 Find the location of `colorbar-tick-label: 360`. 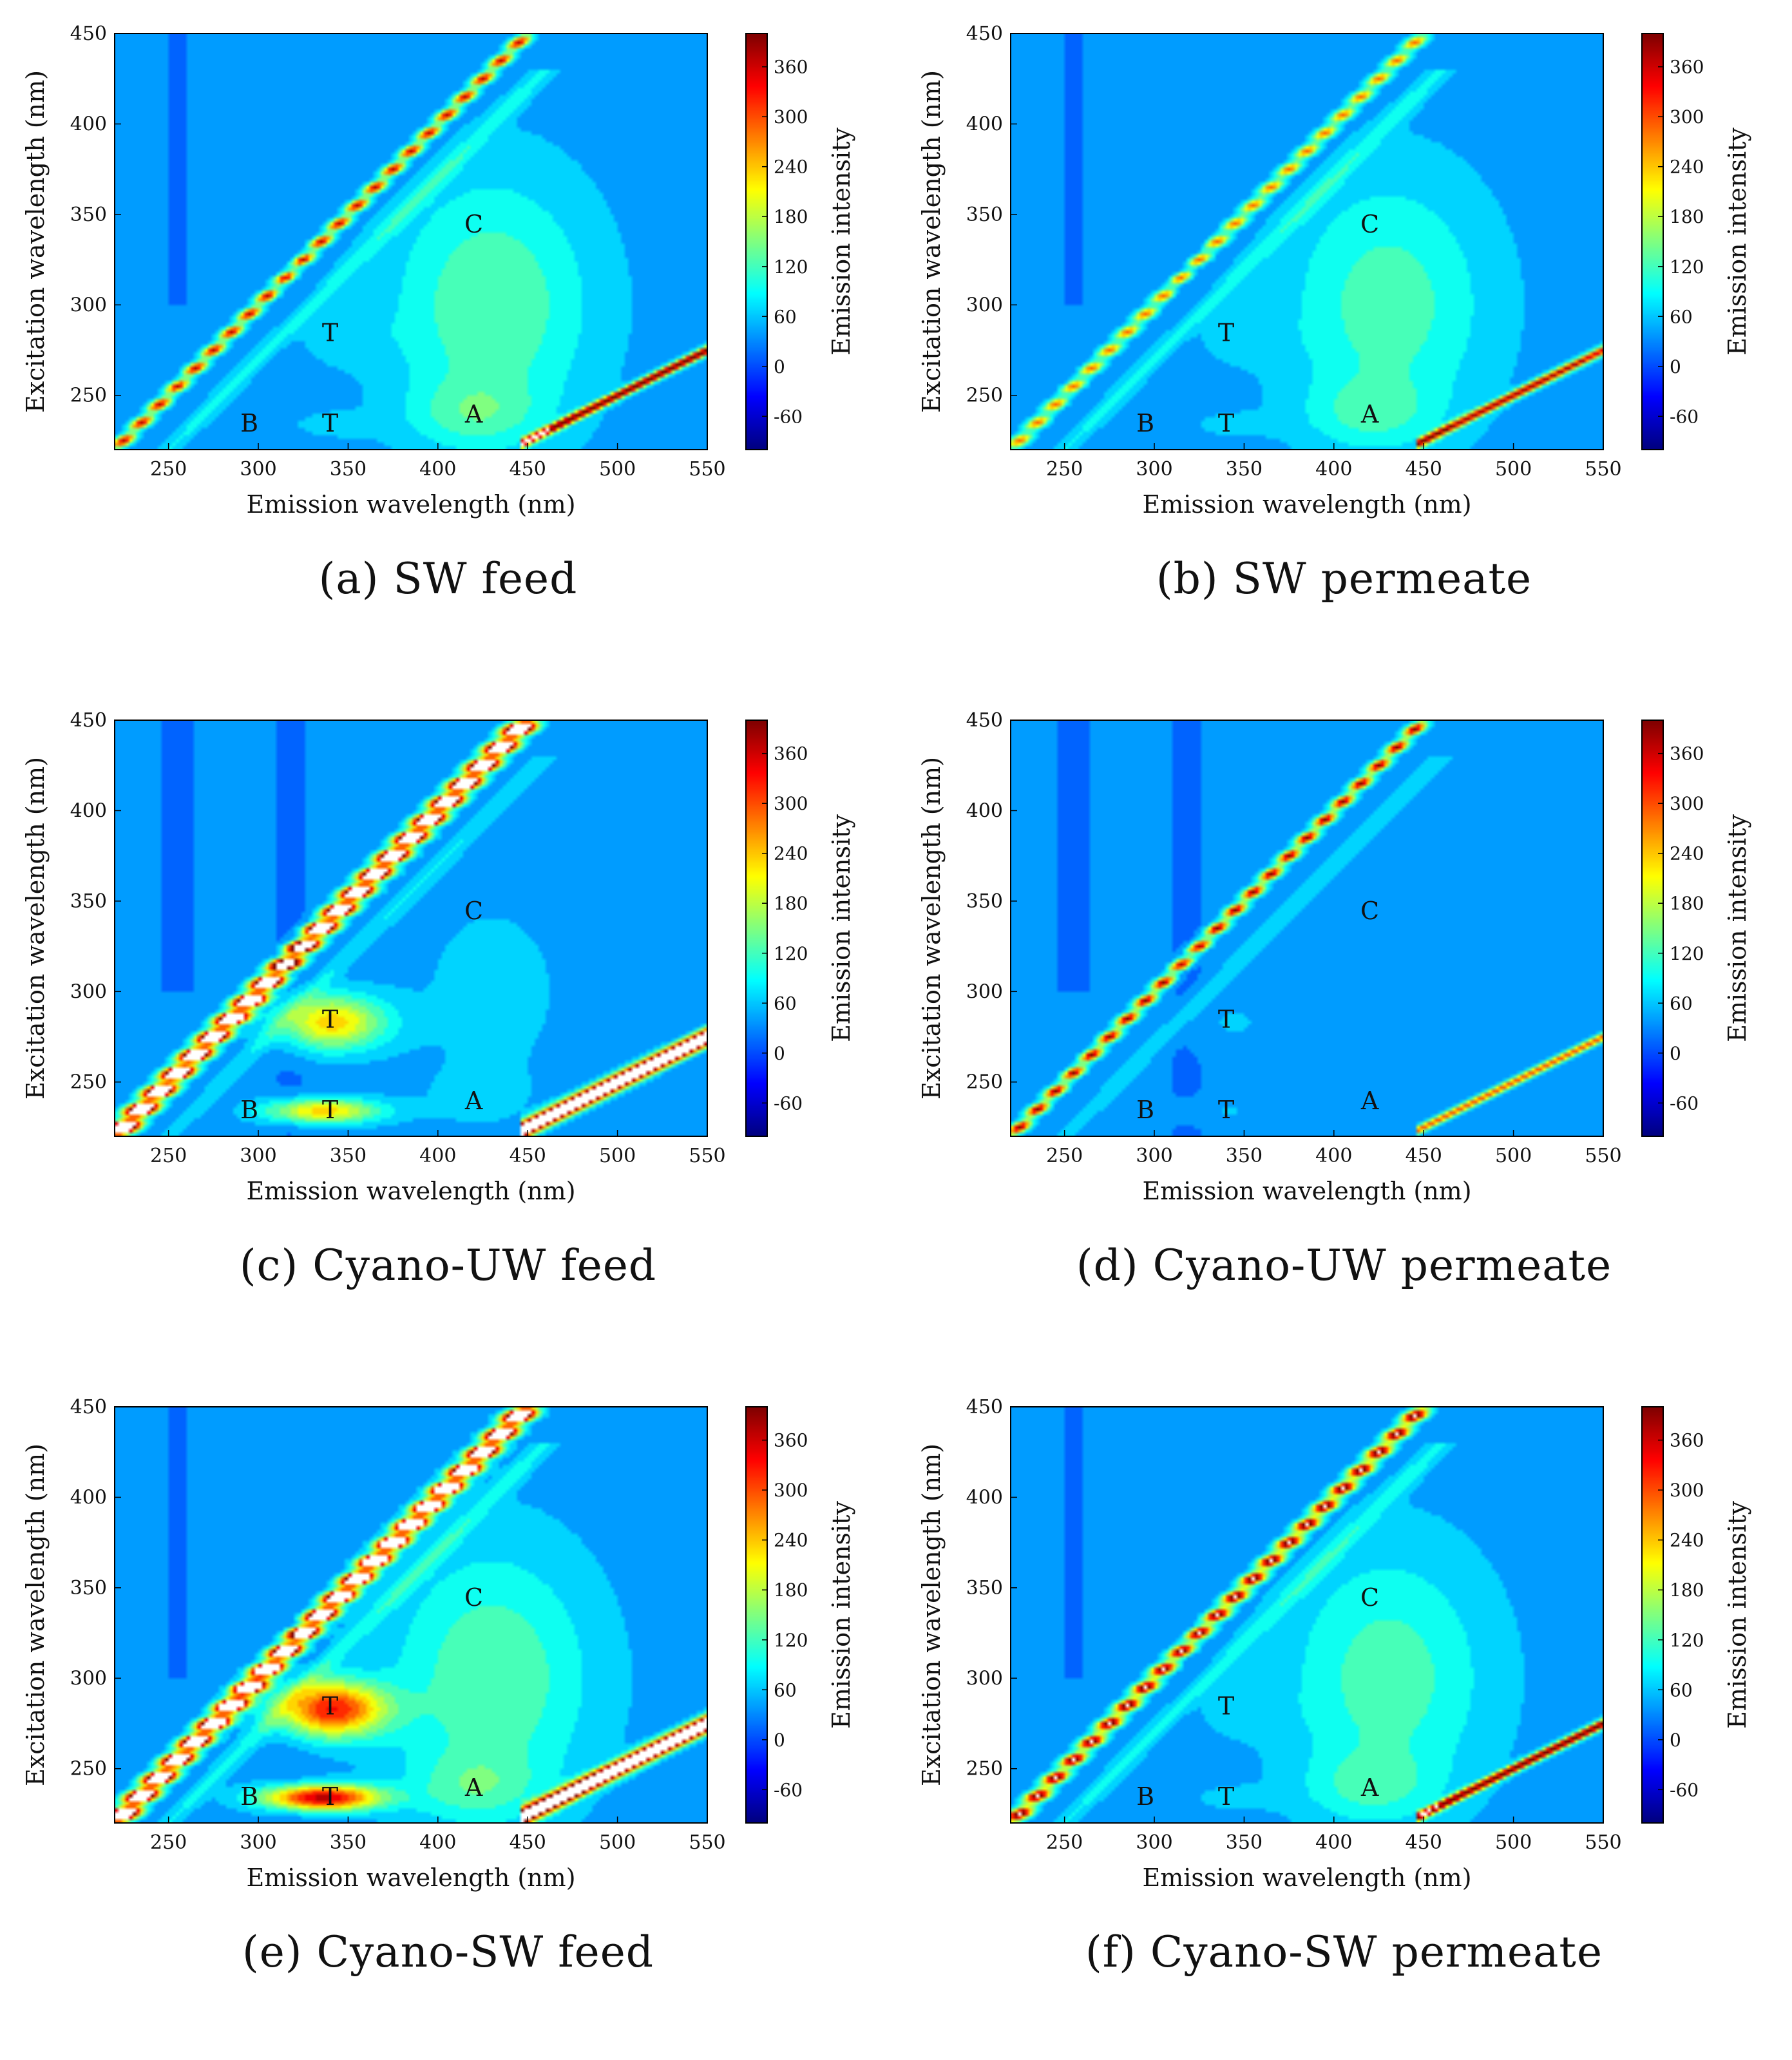

colorbar-tick-label: 360 is located at coordinates (1687, 67).